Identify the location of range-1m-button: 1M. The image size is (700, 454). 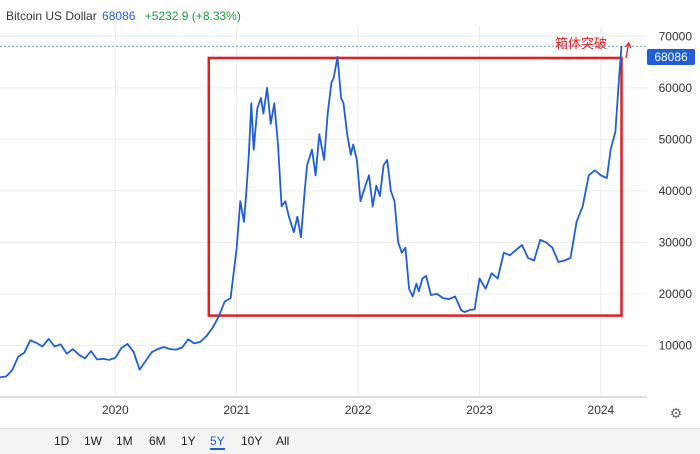
(124, 441).